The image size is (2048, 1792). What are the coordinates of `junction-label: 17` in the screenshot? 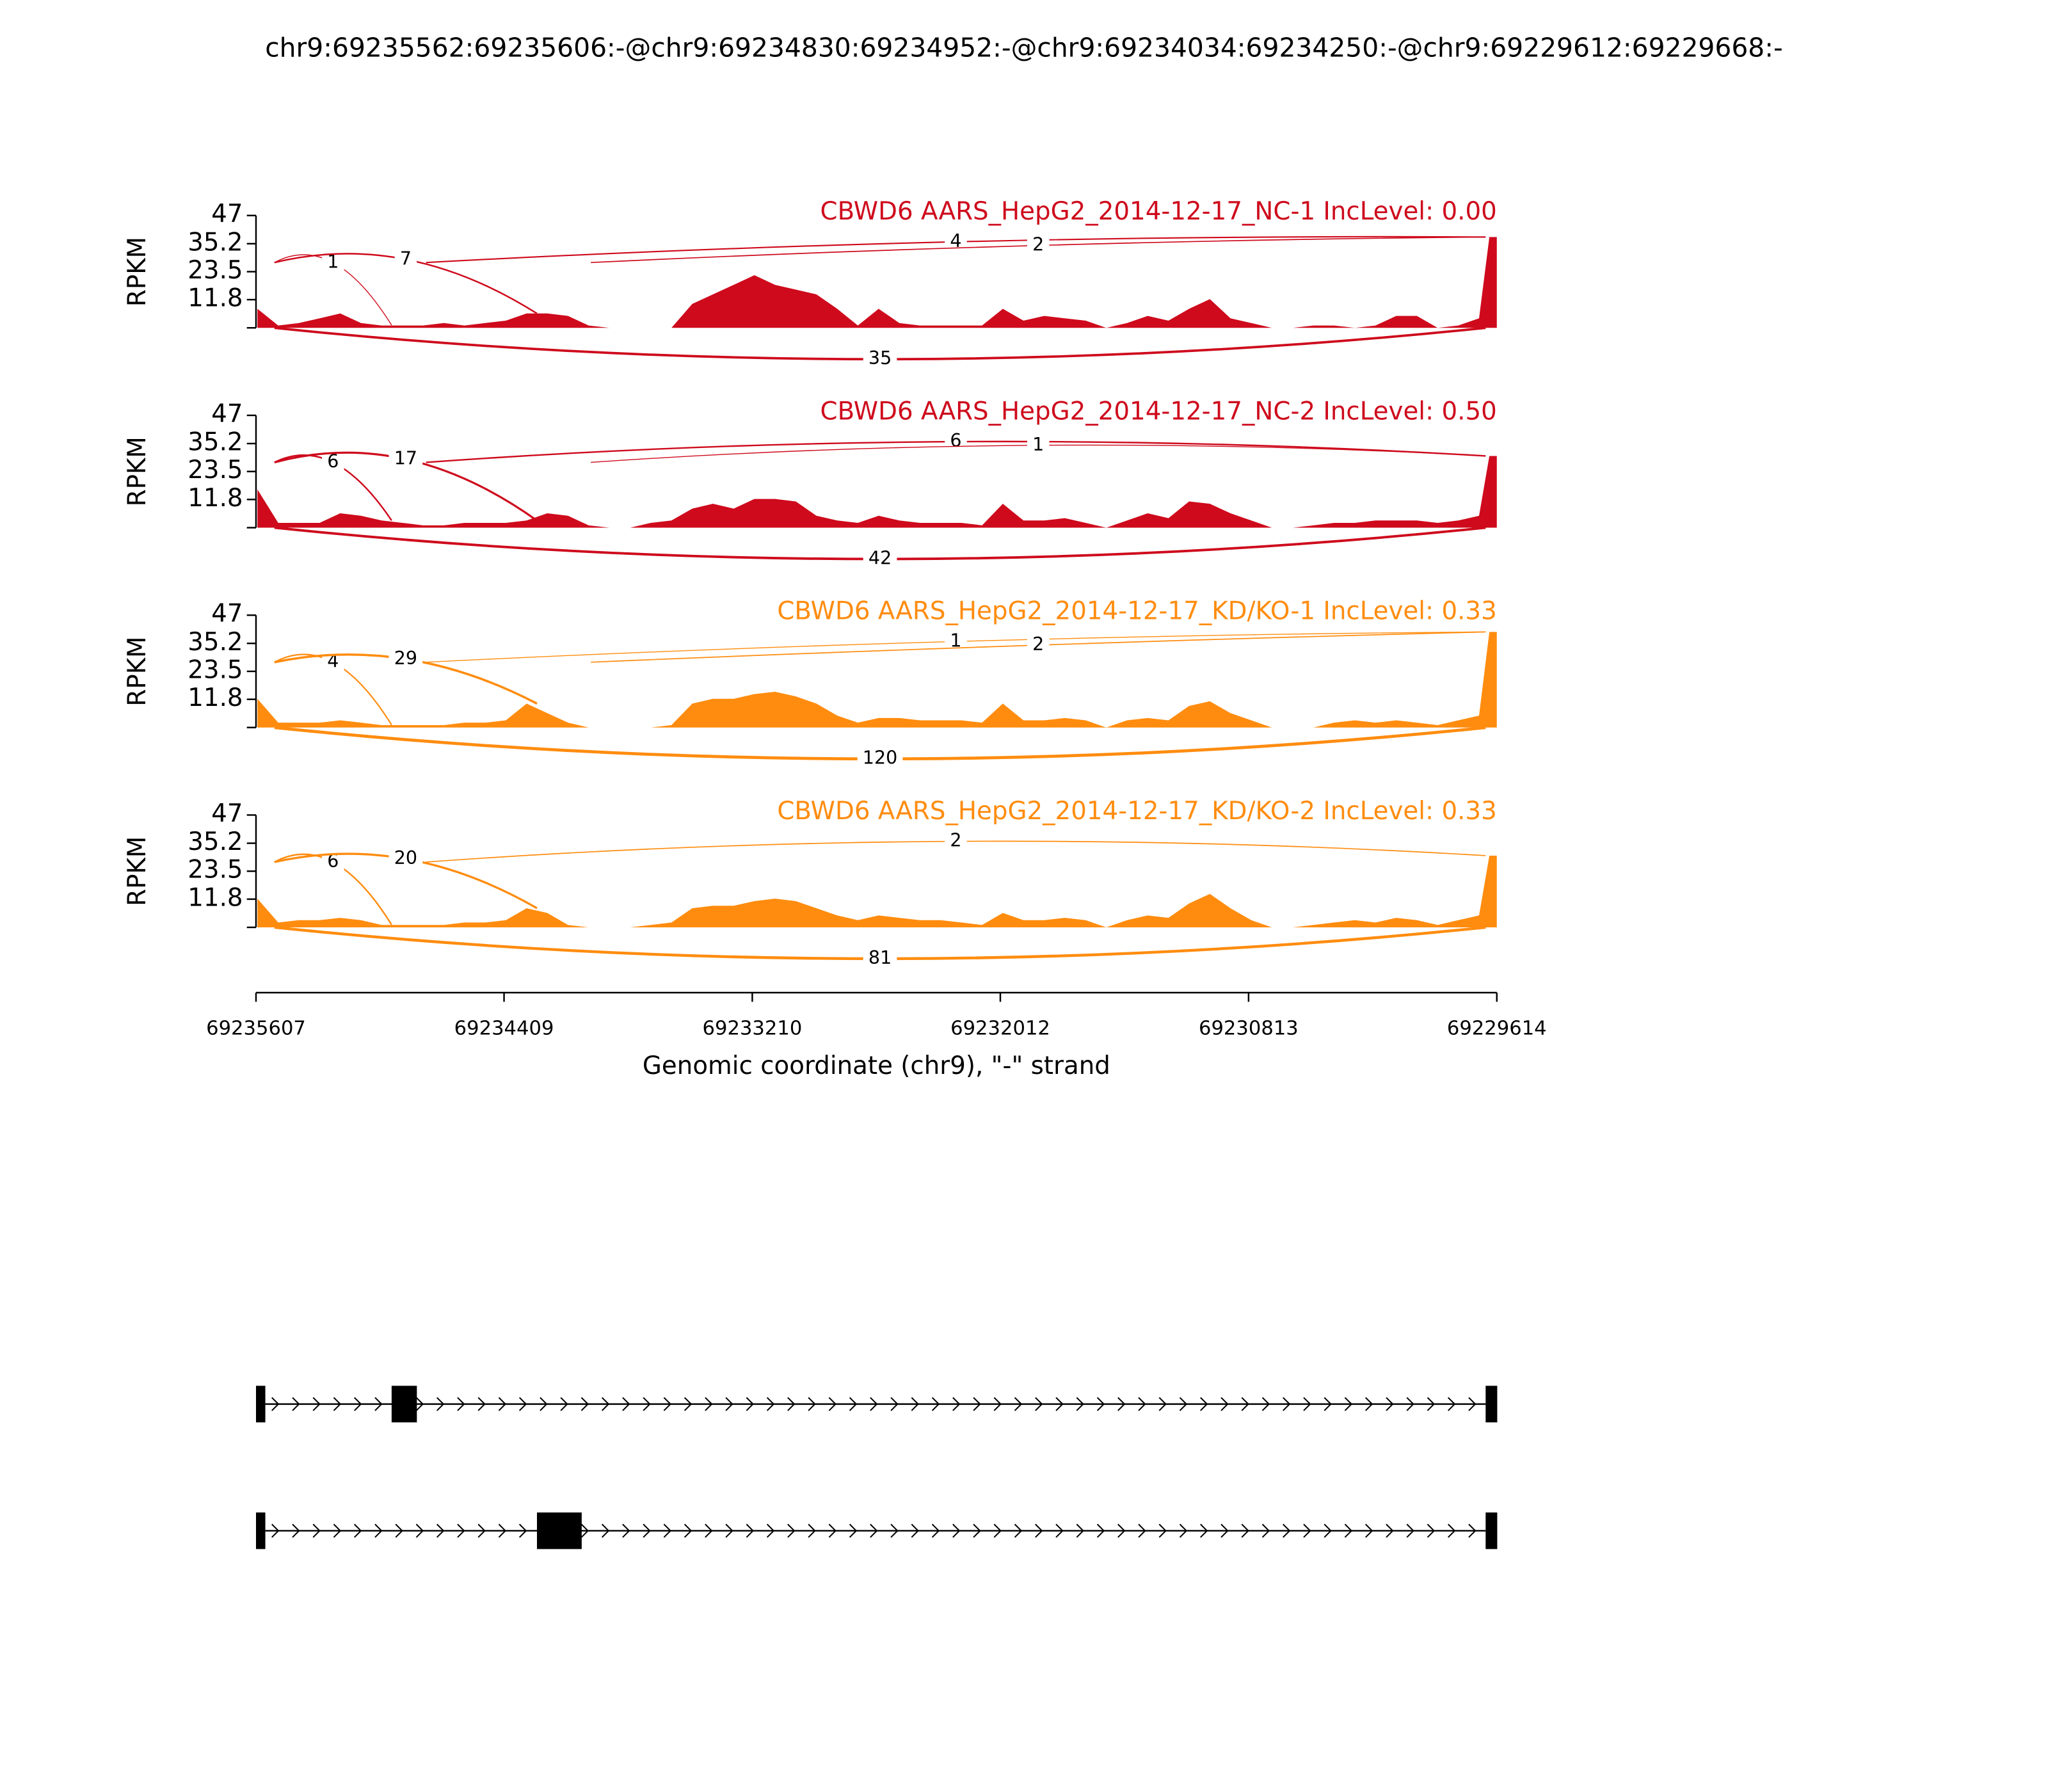 It's located at (405, 458).